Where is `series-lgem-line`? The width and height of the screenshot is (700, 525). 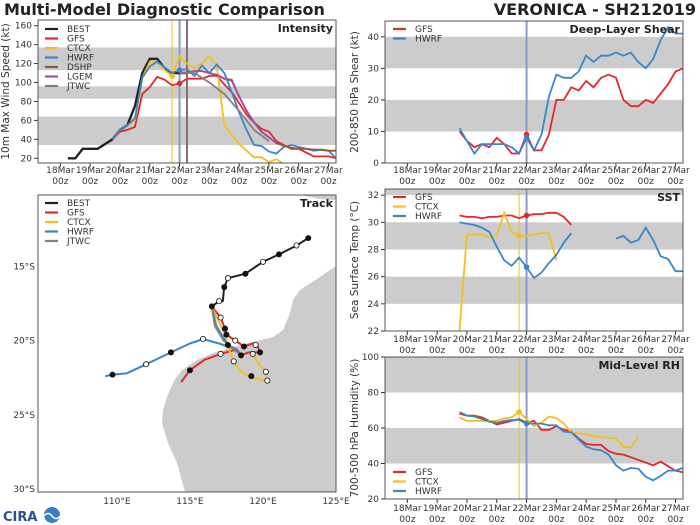 series-lgem-line is located at coordinates (228, 107).